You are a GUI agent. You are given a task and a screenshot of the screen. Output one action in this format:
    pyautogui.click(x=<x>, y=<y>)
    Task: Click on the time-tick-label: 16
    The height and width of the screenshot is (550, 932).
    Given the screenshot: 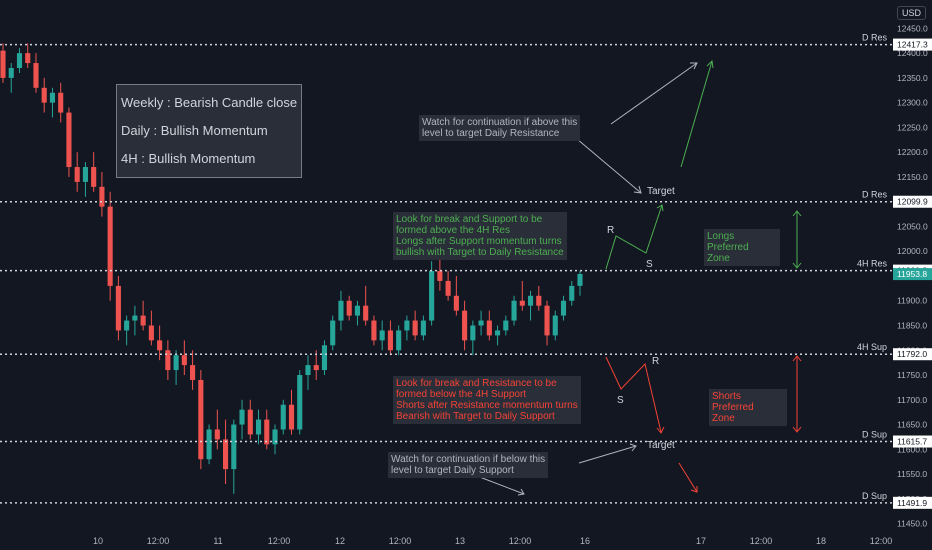 What is the action you would take?
    pyautogui.click(x=585, y=541)
    